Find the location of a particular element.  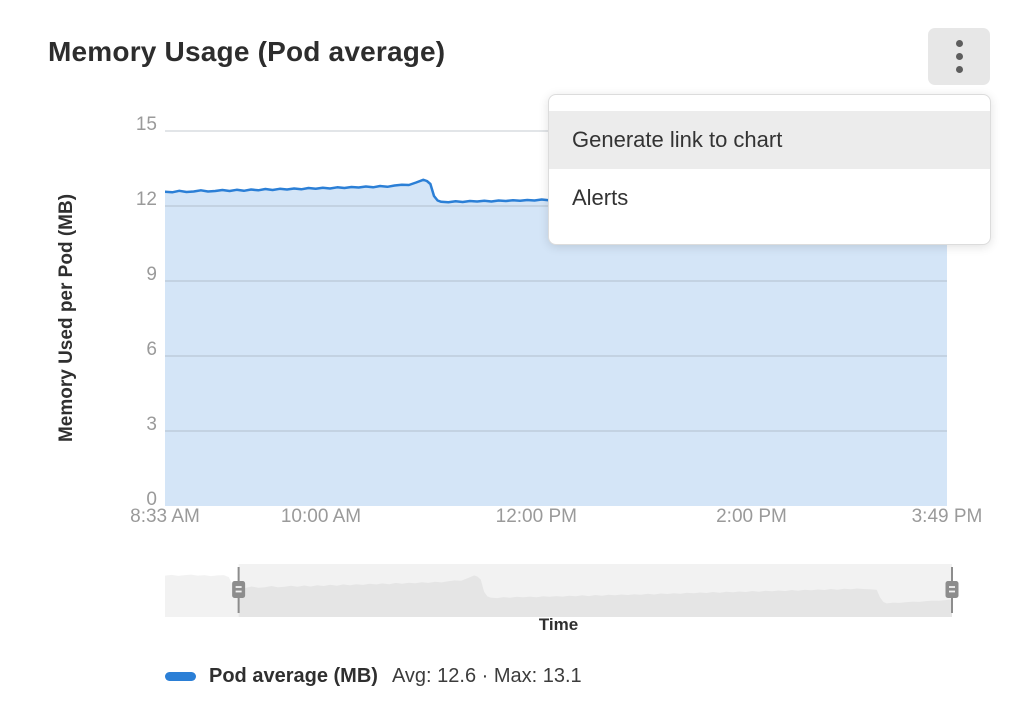

time-range-navigator is located at coordinates (562, 589).